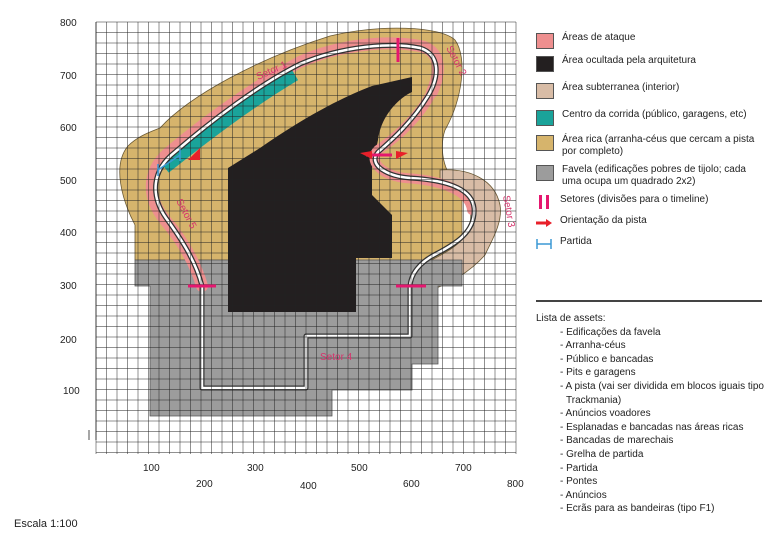 This screenshot has height=539, width=773. Describe the element at coordinates (463, 468) in the screenshot. I see `x-tick: 700` at that location.